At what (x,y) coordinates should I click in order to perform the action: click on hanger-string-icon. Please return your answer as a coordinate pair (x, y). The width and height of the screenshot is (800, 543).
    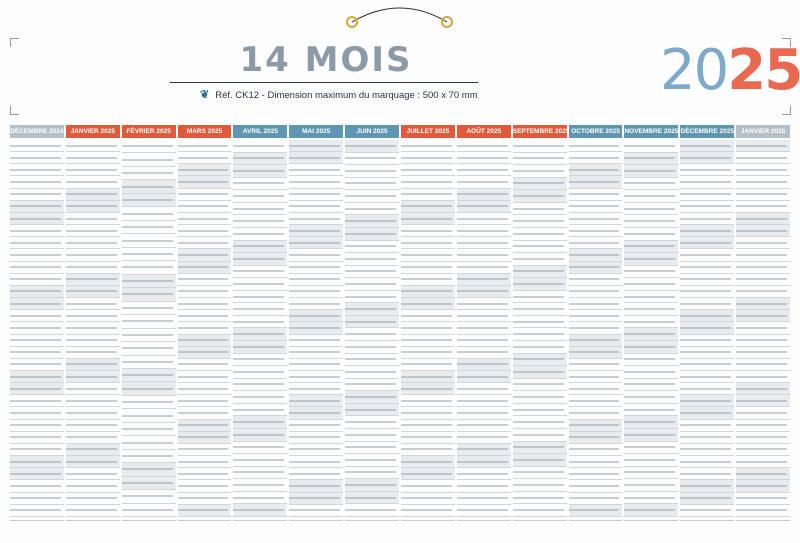
    Looking at the image, I should click on (399, 17).